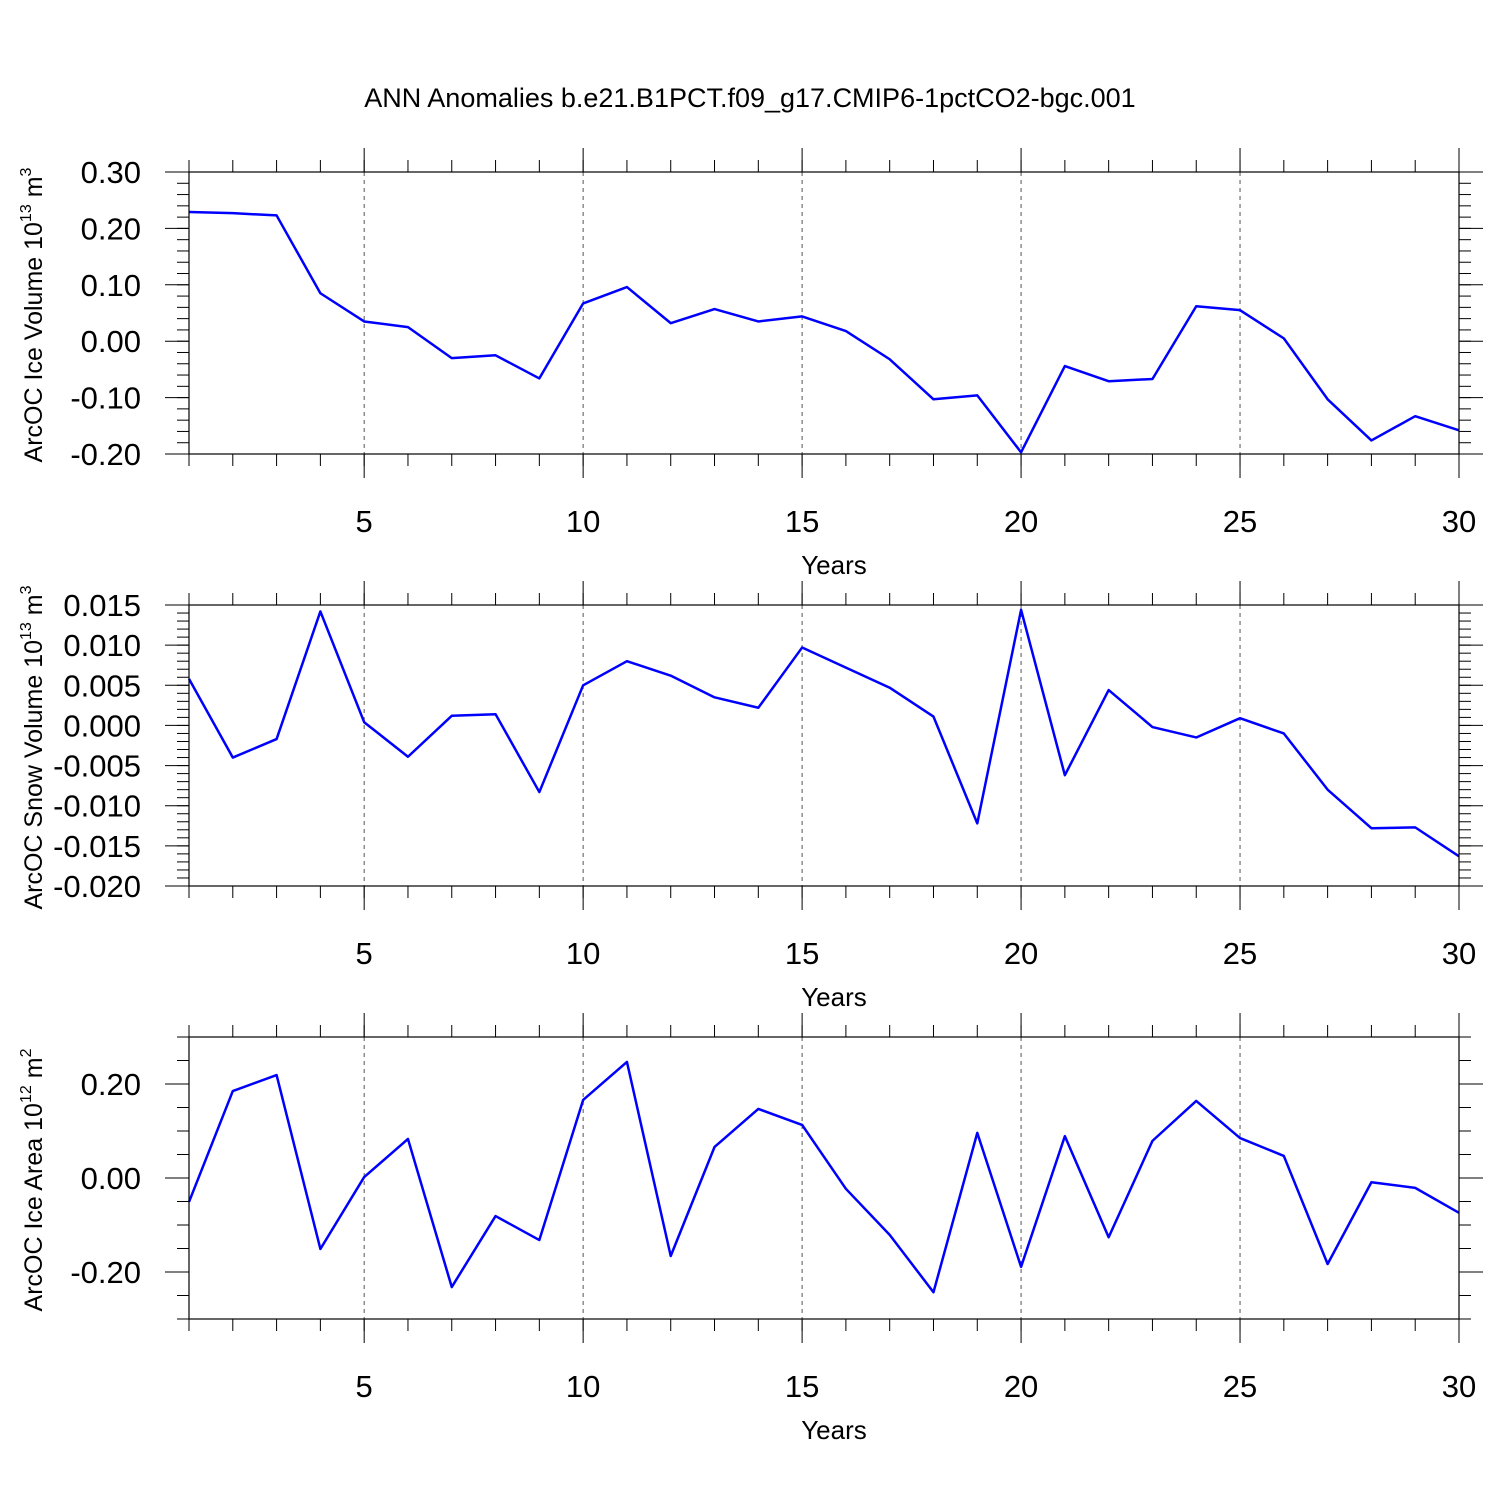 Image resolution: width=1500 pixels, height=1500 pixels. Describe the element at coordinates (97, 886) in the screenshot. I see `y-tick-label: -0.020` at that location.